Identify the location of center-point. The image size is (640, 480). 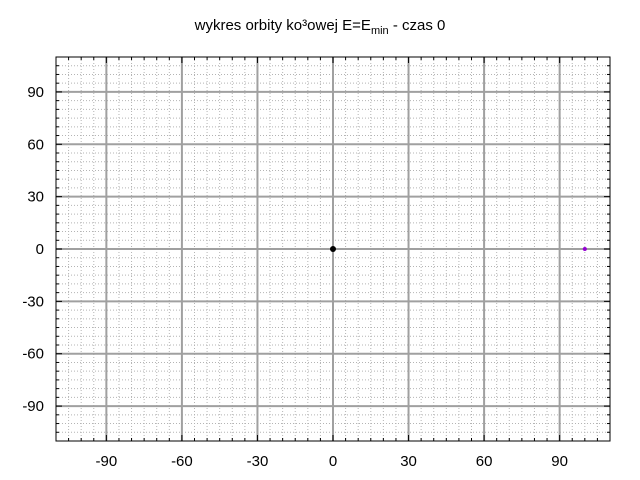
(333, 249).